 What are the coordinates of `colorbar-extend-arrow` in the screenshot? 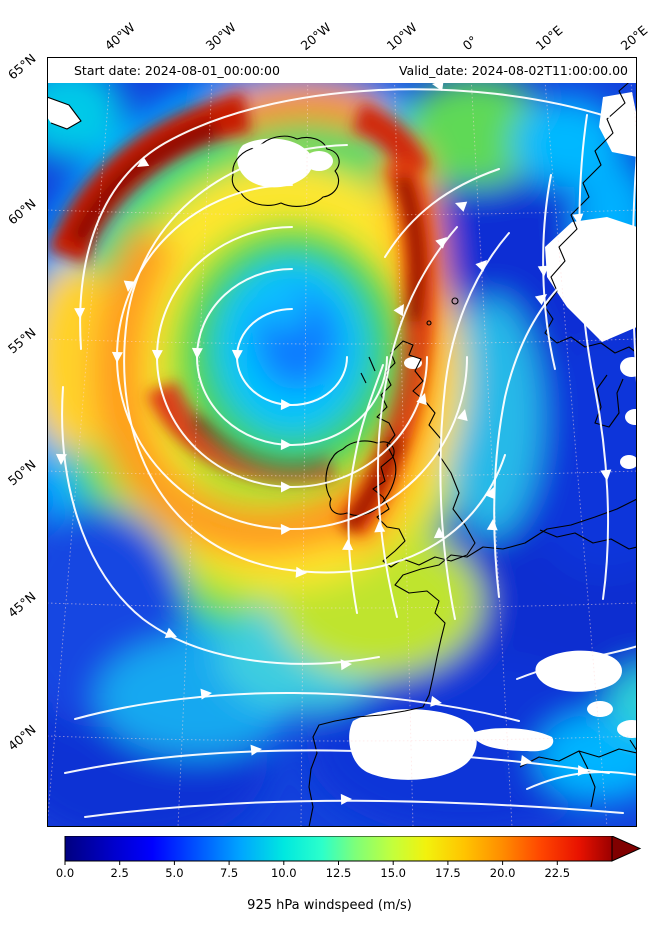 It's located at (626, 849).